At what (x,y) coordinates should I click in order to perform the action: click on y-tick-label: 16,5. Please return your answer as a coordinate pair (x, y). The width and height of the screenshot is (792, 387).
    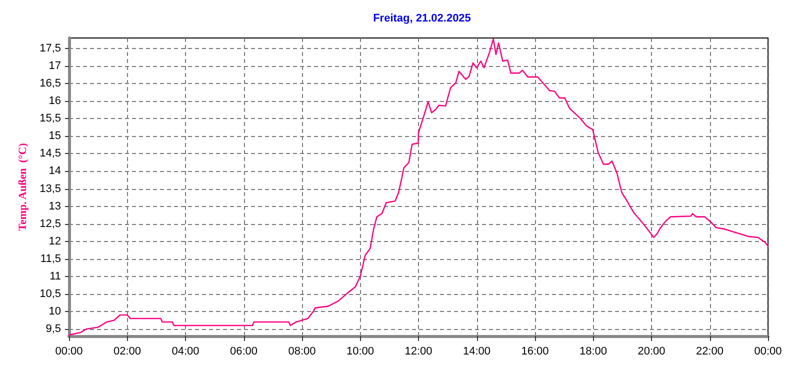
    Looking at the image, I should click on (50, 84).